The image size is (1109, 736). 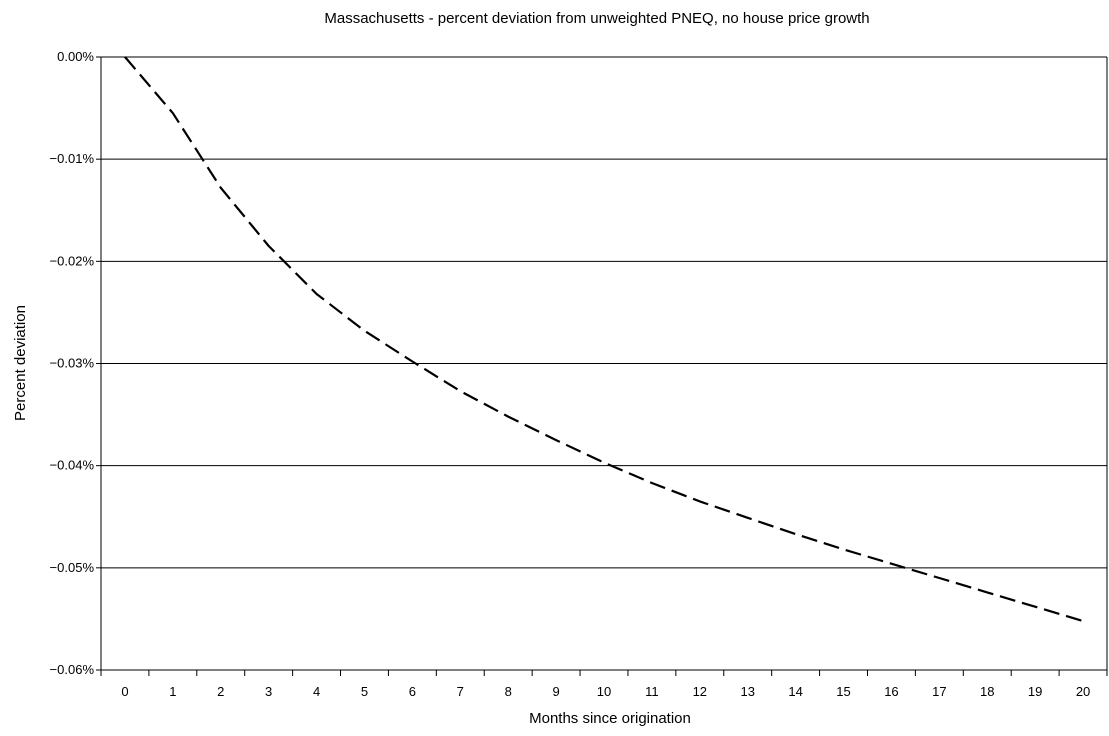 What do you see at coordinates (460, 691) in the screenshot?
I see `x-tick-label: 7` at bounding box center [460, 691].